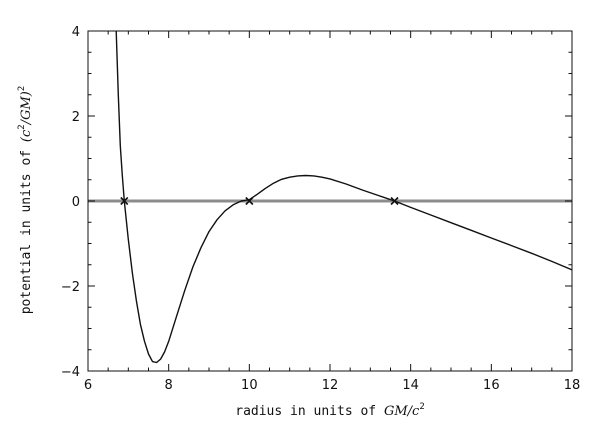 The height and width of the screenshot is (429, 600). Describe the element at coordinates (169, 385) in the screenshot. I see `x-tick-label: 8` at that location.